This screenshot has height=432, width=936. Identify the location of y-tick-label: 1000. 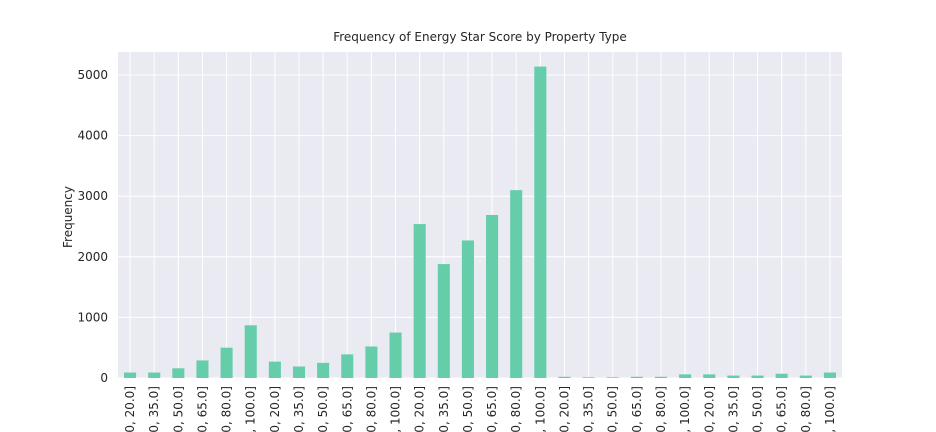
(92, 317).